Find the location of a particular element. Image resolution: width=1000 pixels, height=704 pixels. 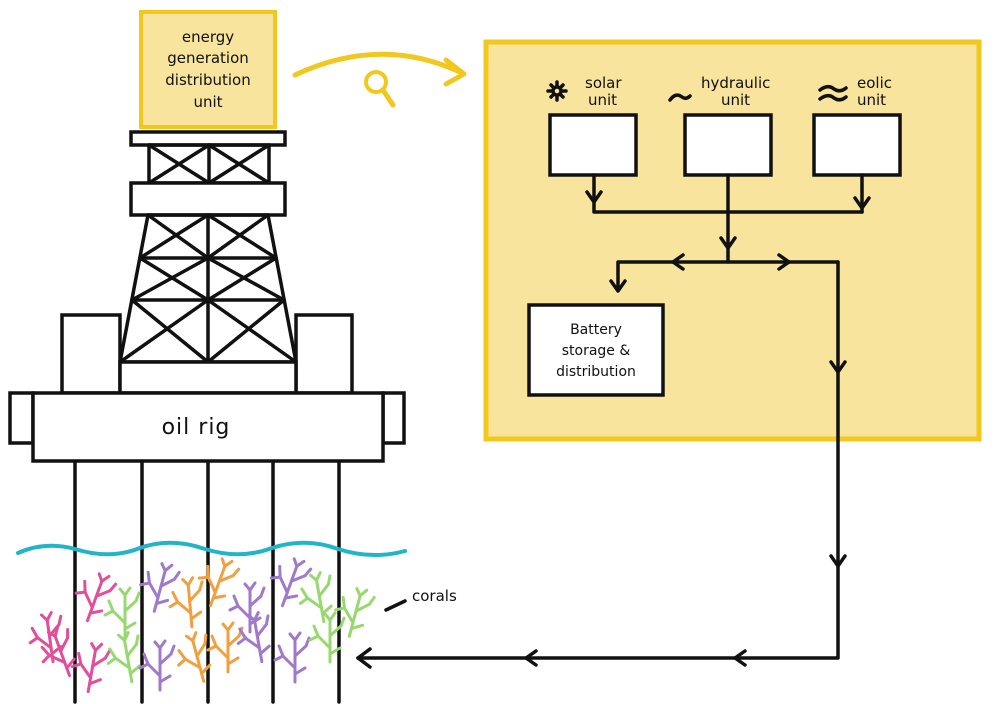

water-line is located at coordinates (211, 549).